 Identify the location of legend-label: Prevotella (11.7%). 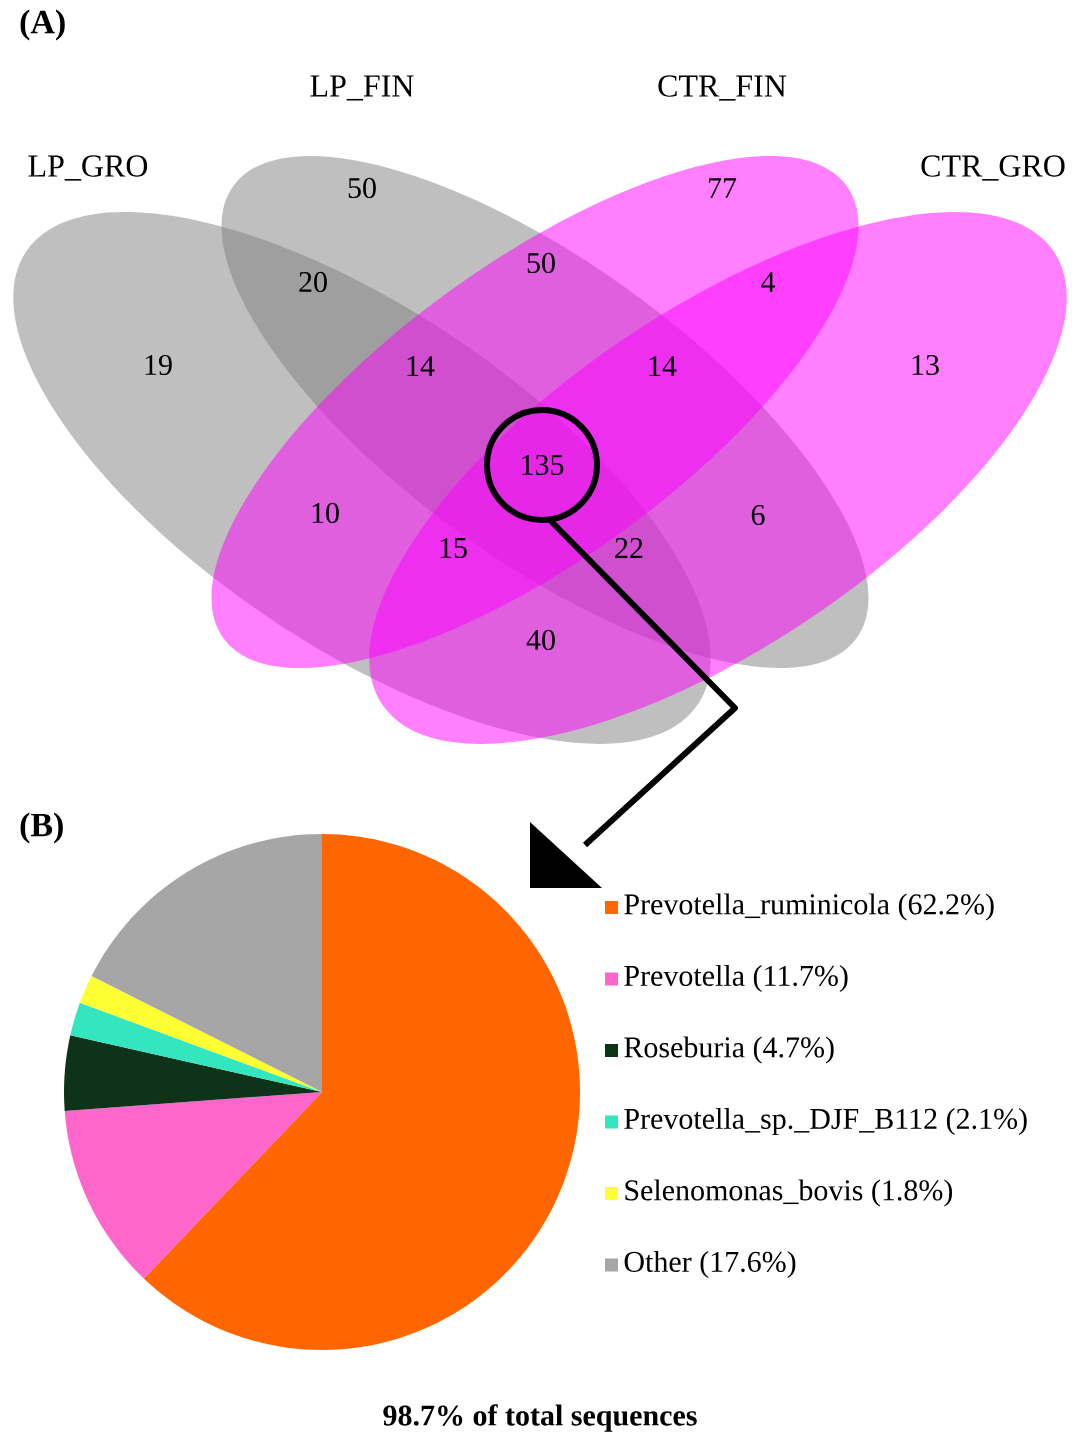
(736, 978).